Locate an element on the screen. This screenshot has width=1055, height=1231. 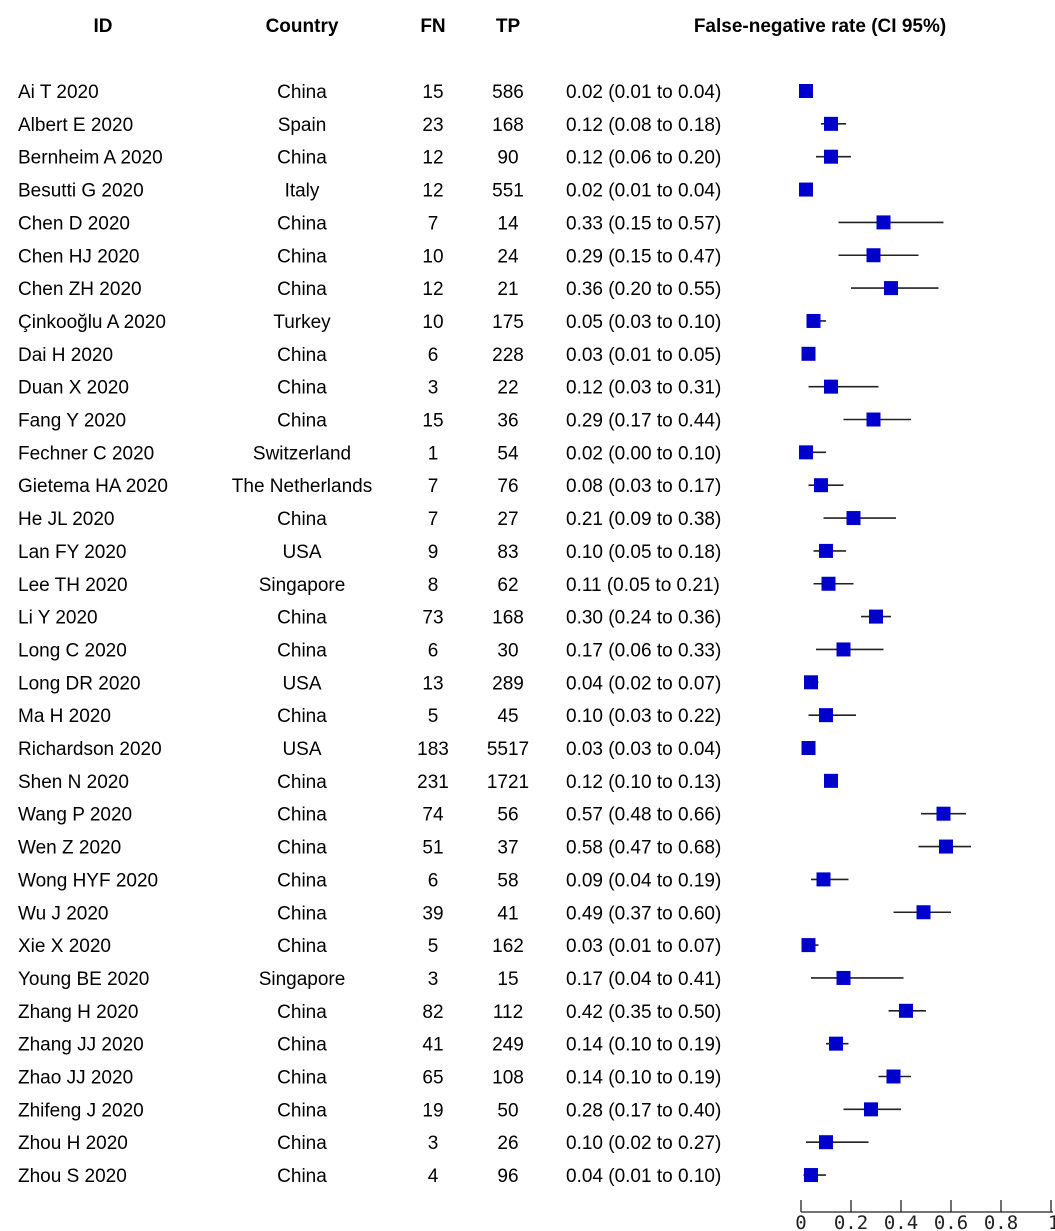
study-id: Duan X 2020 is located at coordinates (73, 388).